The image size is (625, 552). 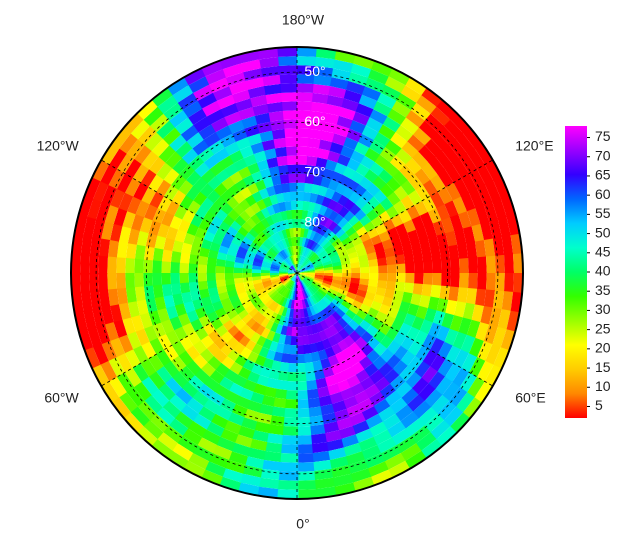 I want to click on longitude-label: 120°W, so click(x=58, y=146).